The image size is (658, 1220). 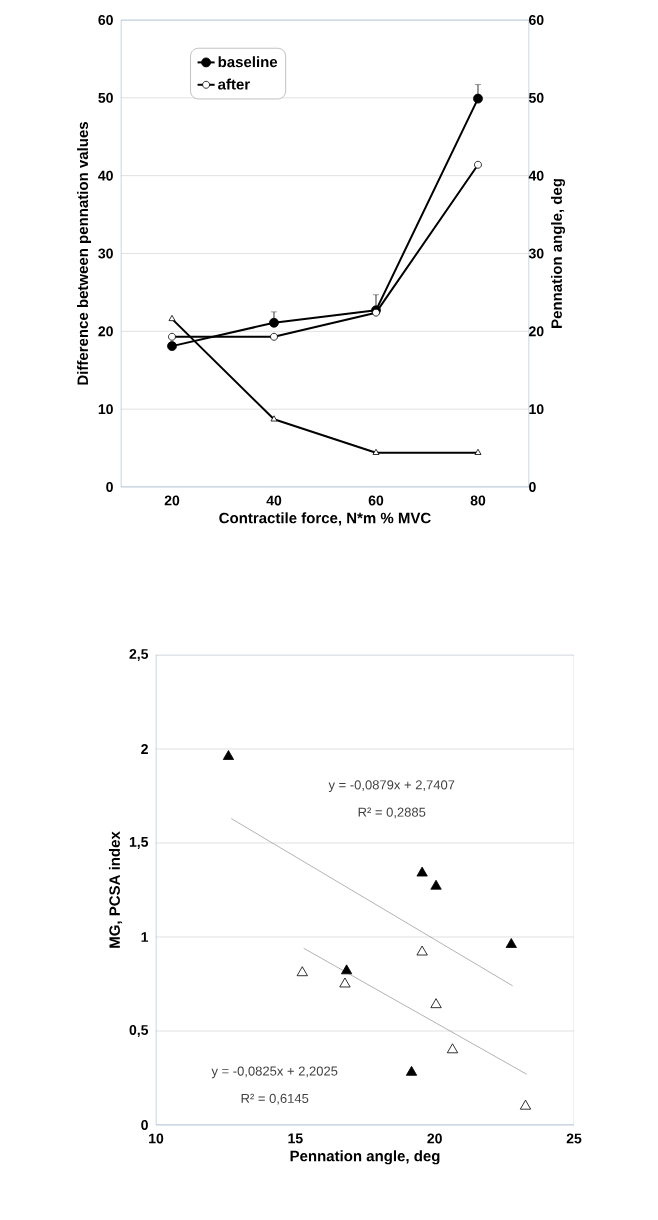 I want to click on y-tick-label: 2, so click(x=144, y=749).